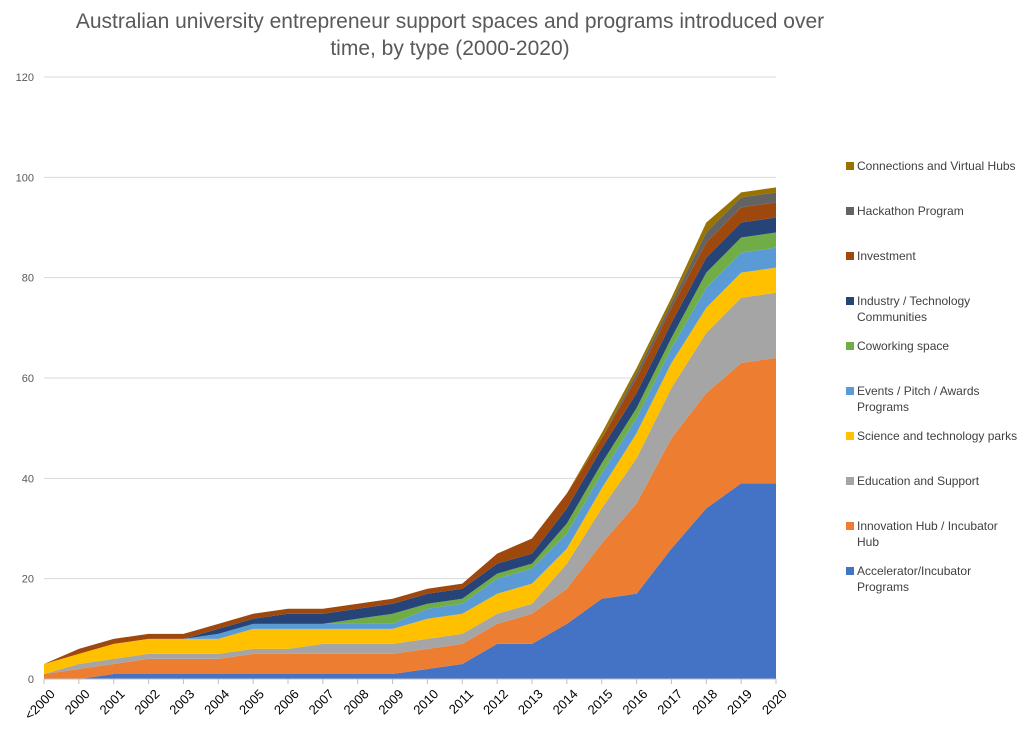 This screenshot has width=1024, height=742. I want to click on y-tick-label: 120, so click(25, 78).